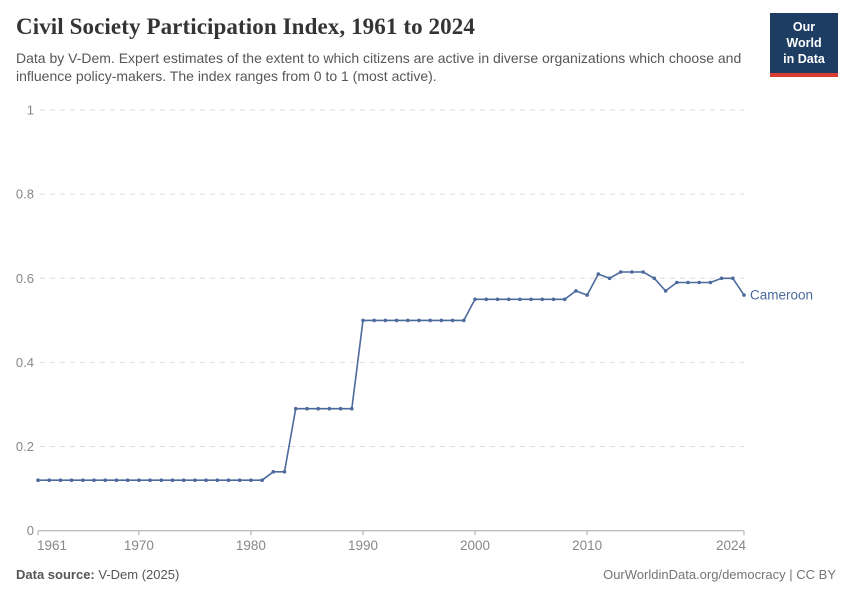  Describe the element at coordinates (781, 295) in the screenshot. I see `entity-label: Cameroon` at that location.